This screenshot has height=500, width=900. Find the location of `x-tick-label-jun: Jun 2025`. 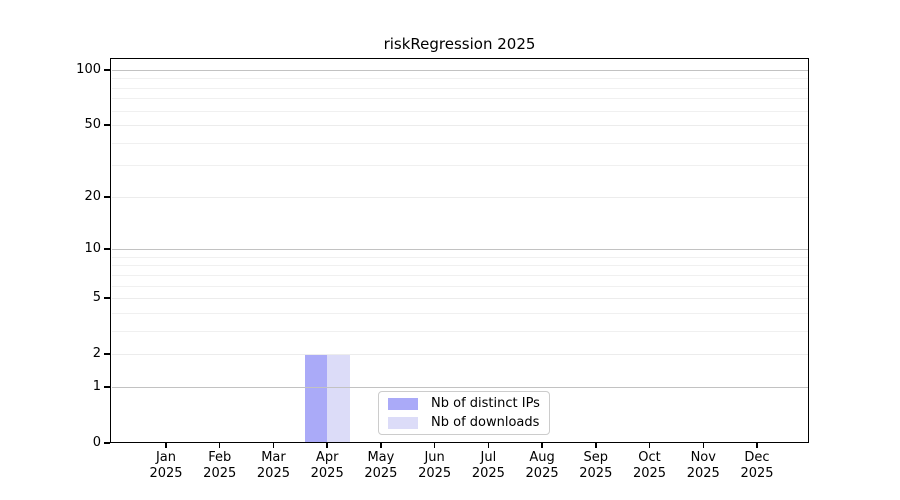

x-tick-label-jun: Jun 2025 is located at coordinates (435, 466).